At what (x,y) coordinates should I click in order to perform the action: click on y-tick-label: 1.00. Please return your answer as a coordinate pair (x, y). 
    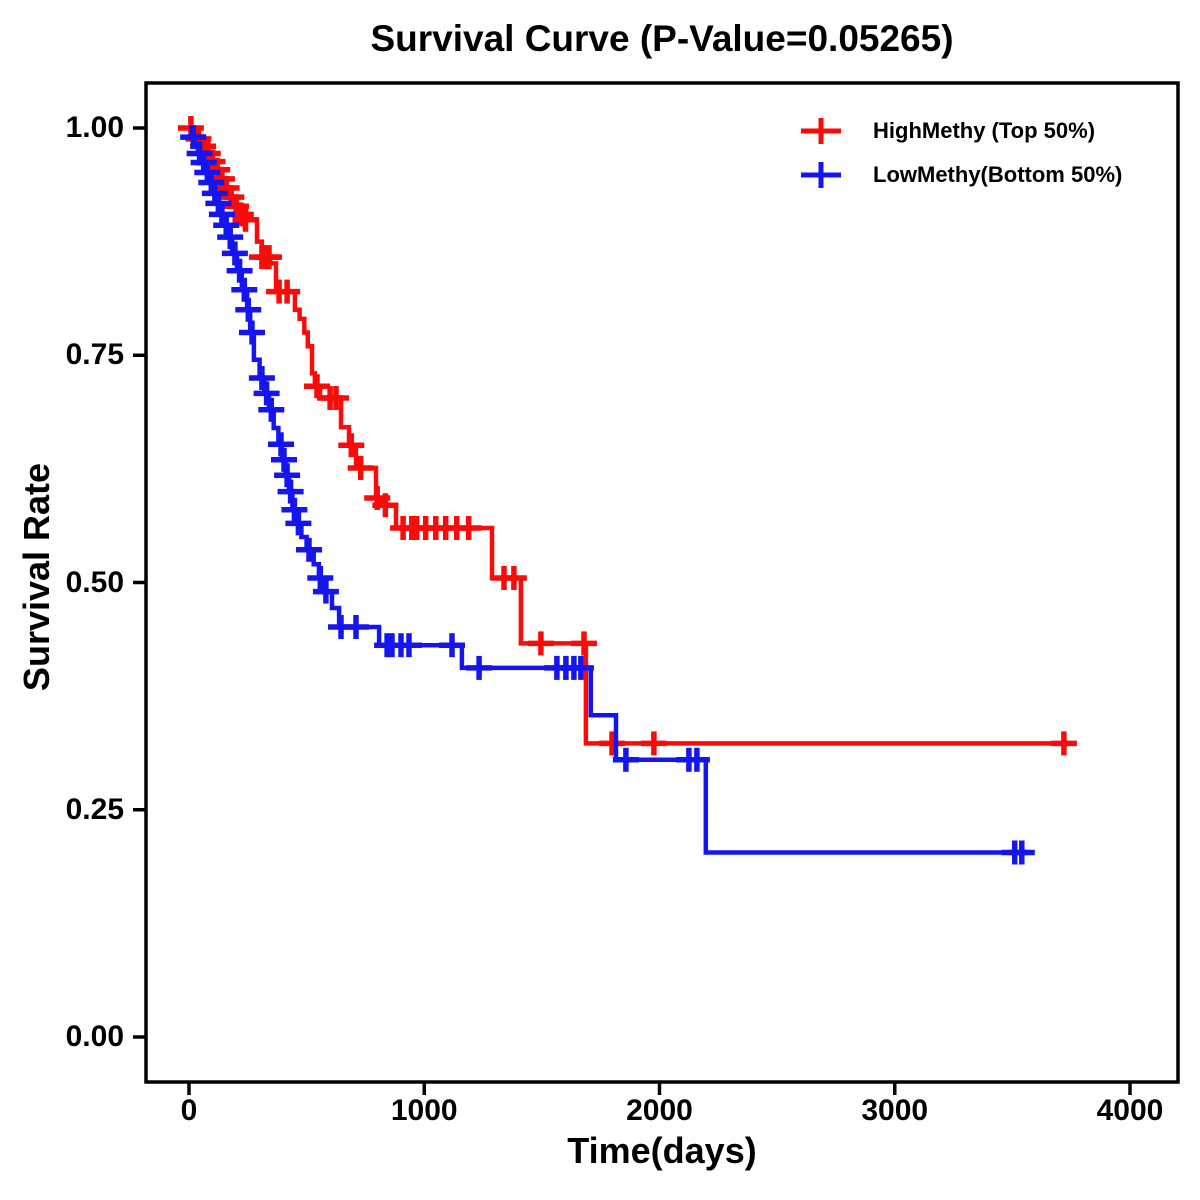
    Looking at the image, I should click on (94, 127).